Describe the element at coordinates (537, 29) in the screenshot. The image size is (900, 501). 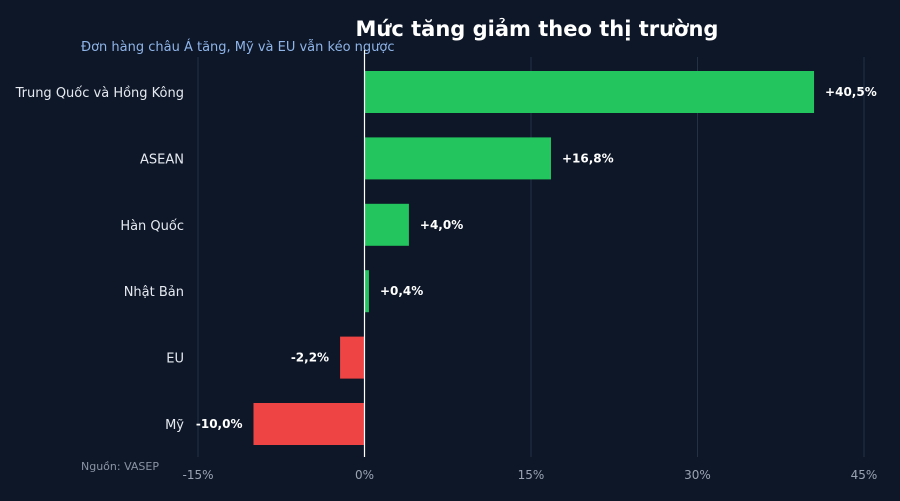
I see `chart-title: Mức tăng giảm theo thị trường` at that location.